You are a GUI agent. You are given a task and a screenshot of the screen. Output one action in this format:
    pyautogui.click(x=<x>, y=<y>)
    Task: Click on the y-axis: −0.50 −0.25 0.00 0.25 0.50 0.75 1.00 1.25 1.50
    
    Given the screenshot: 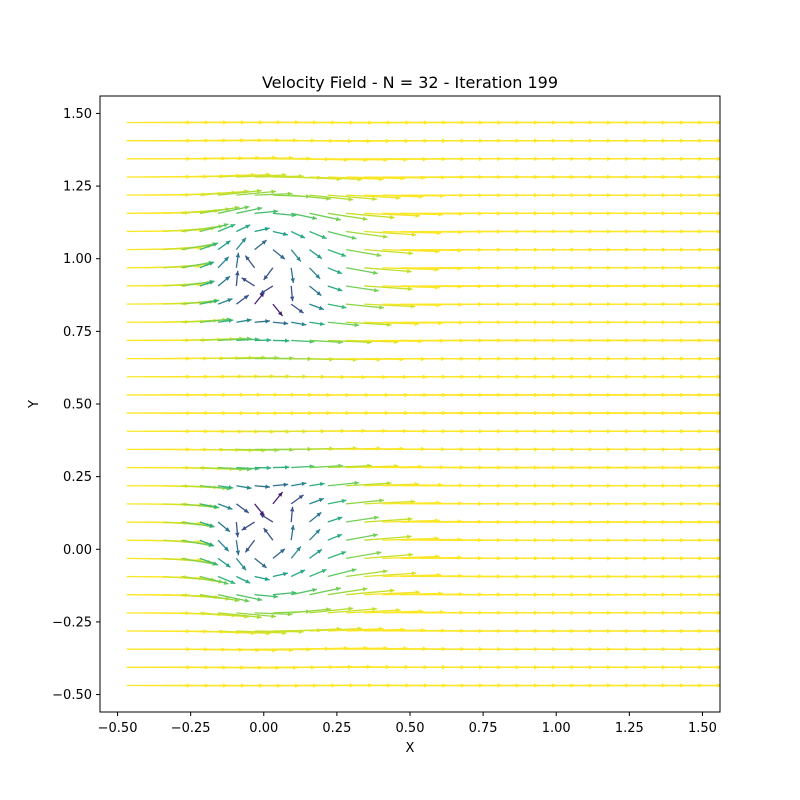 What is the action you would take?
    pyautogui.click(x=76, y=405)
    